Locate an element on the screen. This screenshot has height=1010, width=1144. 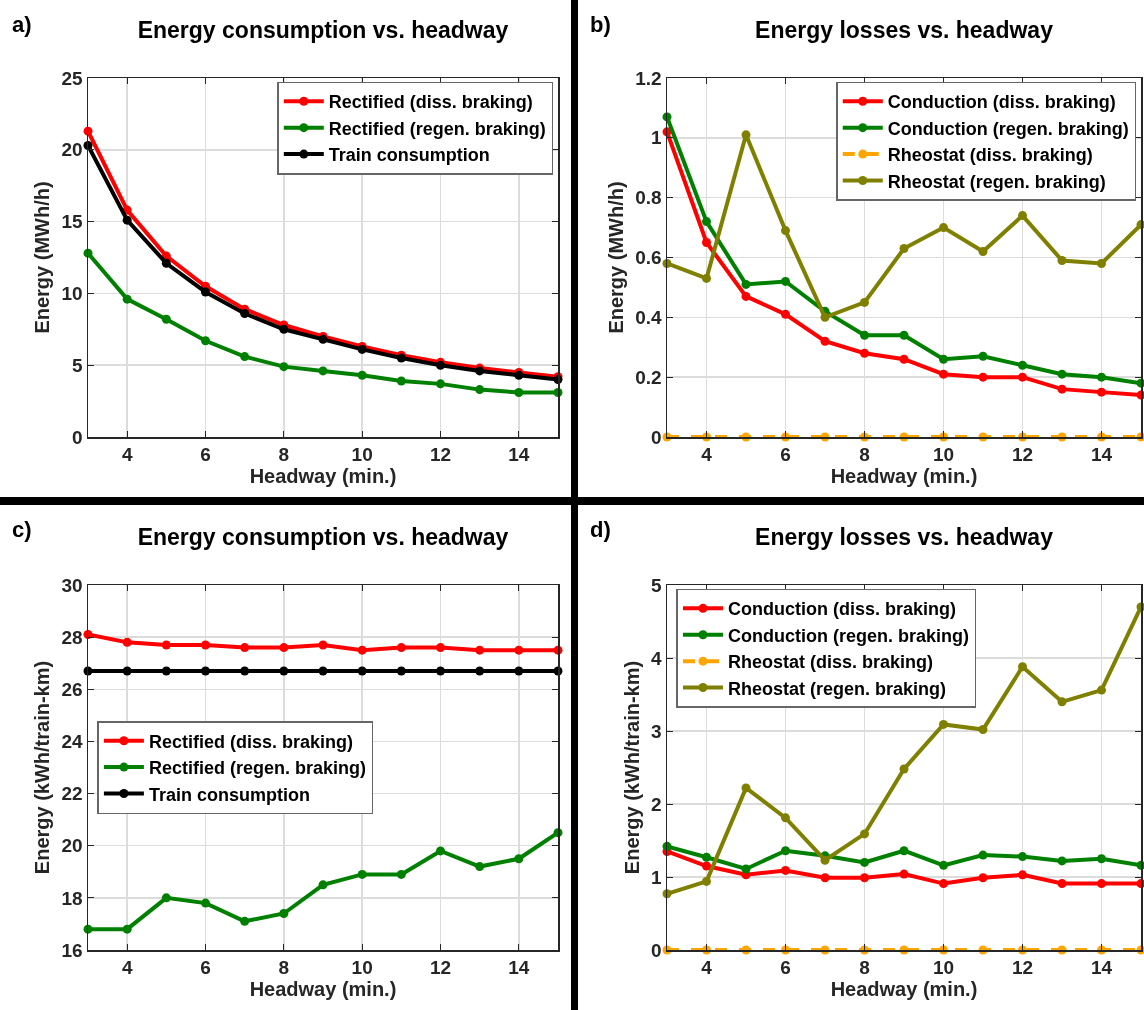
y-tick-label: 1 is located at coordinates (657, 877).